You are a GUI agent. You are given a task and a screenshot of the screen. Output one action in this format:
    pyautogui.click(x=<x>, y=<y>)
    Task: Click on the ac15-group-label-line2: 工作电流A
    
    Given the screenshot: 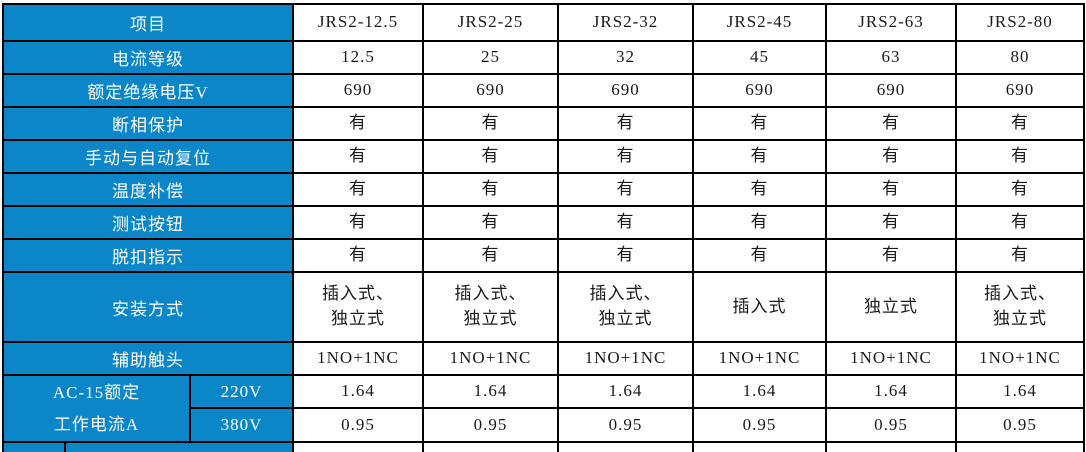 What is the action you would take?
    pyautogui.click(x=96, y=424)
    